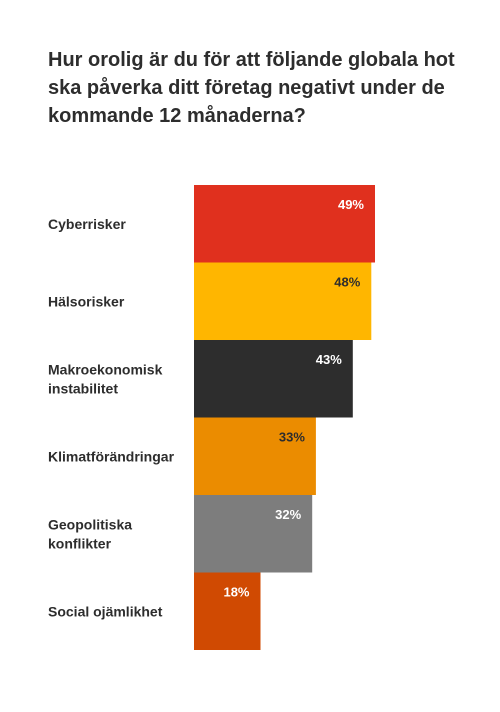 This screenshot has width=500, height=712. I want to click on value-label-4: 33%, so click(292, 437).